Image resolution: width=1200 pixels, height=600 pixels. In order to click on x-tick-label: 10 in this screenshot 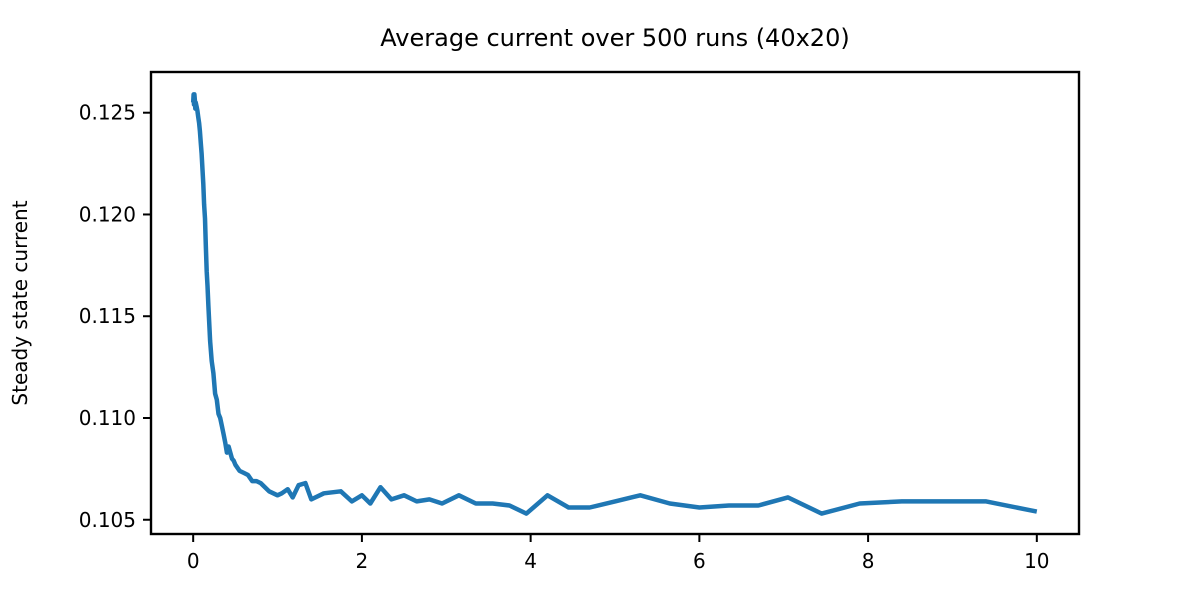, I will do `click(1036, 561)`.